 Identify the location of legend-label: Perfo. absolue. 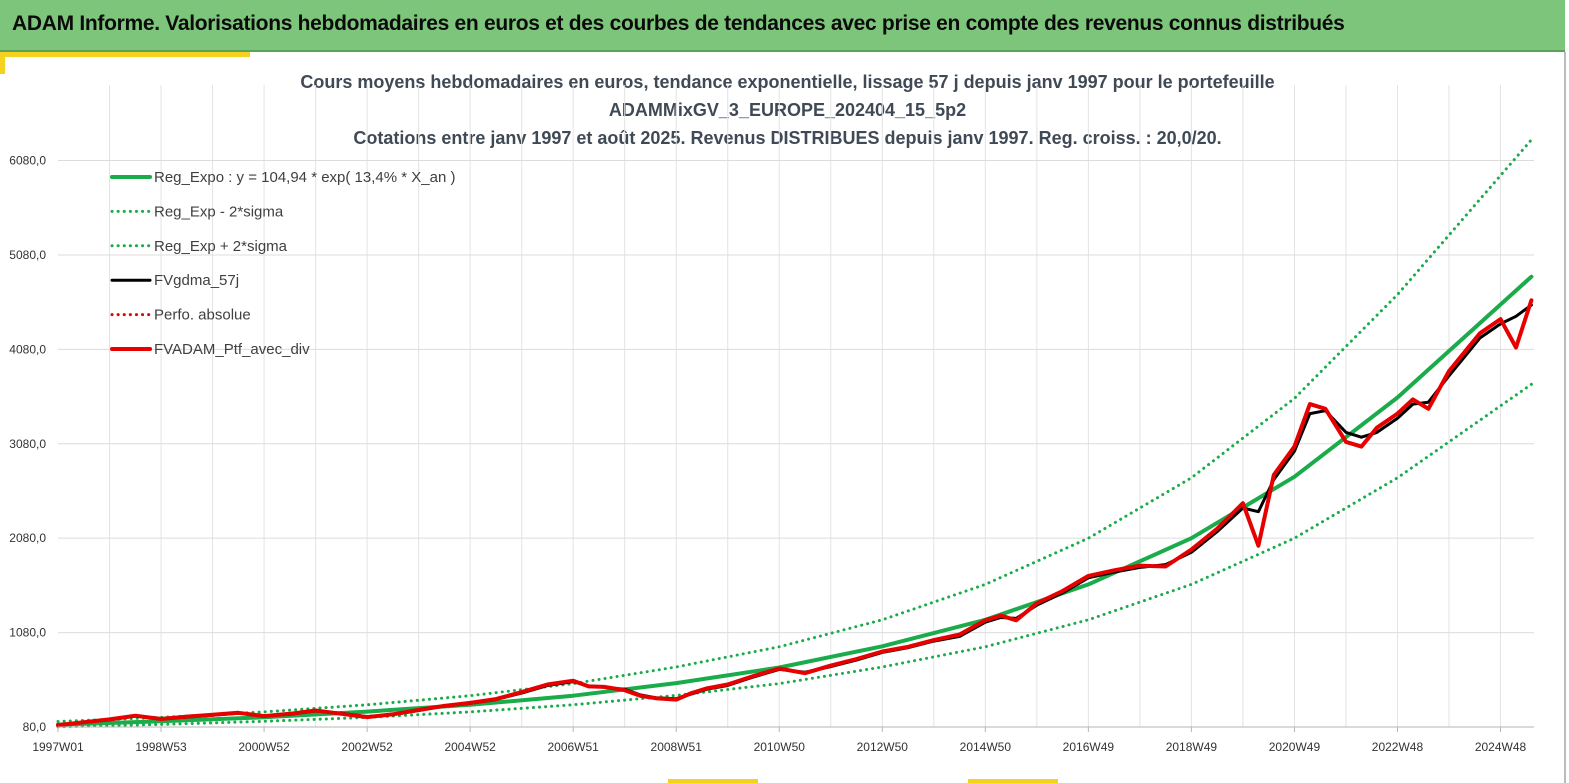
(202, 315).